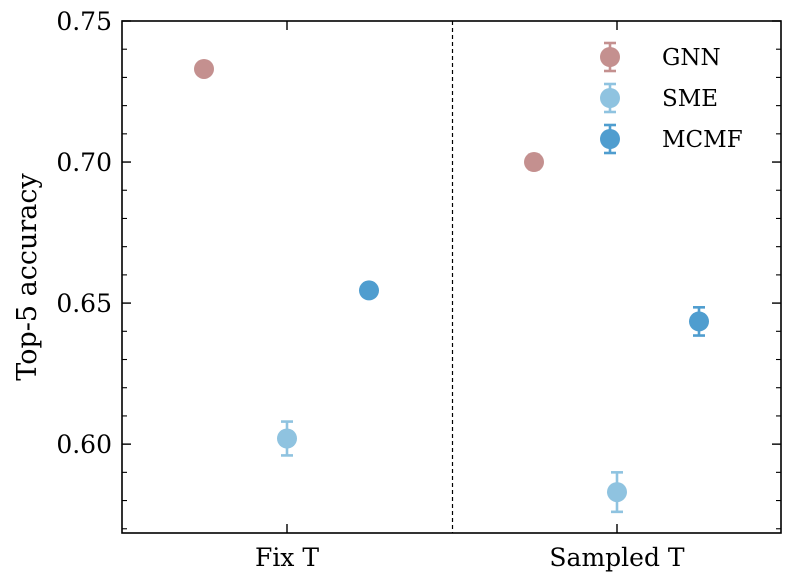  Describe the element at coordinates (84, 444) in the screenshot. I see `y-tick-label: 0.60` at that location.